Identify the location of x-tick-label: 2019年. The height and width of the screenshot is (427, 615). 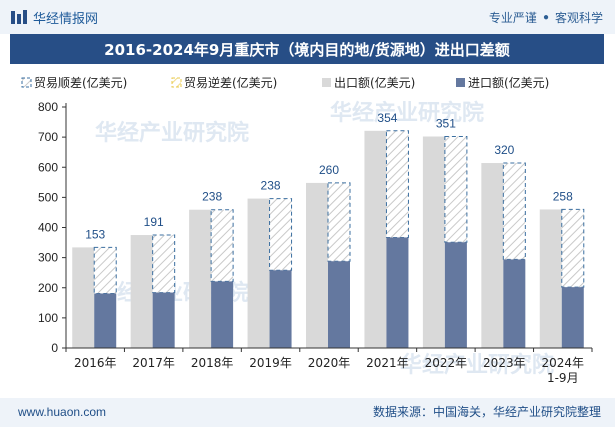
(270, 363).